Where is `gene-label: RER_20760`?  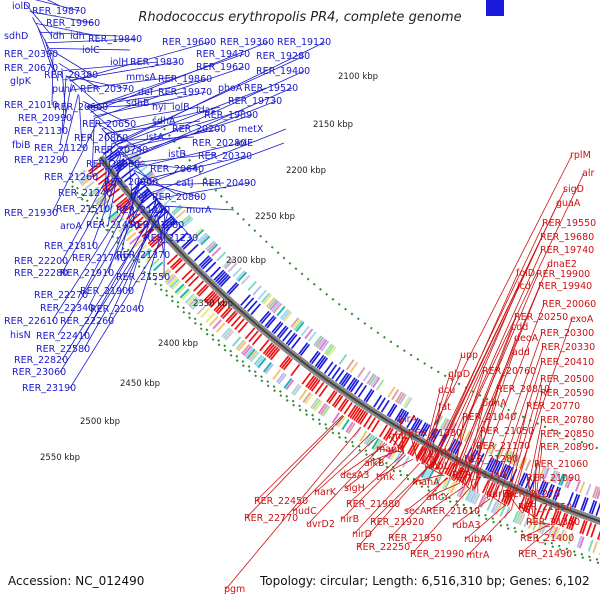 gene-label: RER_20760 is located at coordinates (509, 371).